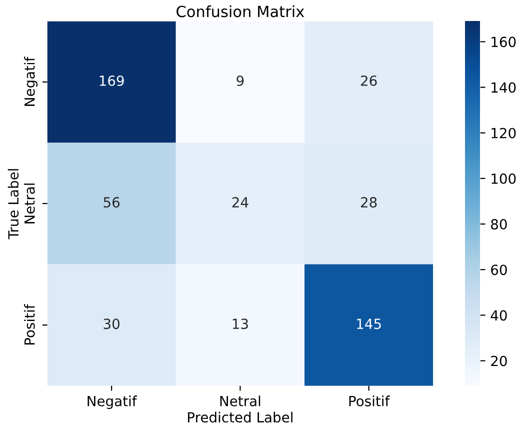 This screenshot has height=424, width=525. Describe the element at coordinates (368, 202) in the screenshot. I see `data-label: 28` at that location.